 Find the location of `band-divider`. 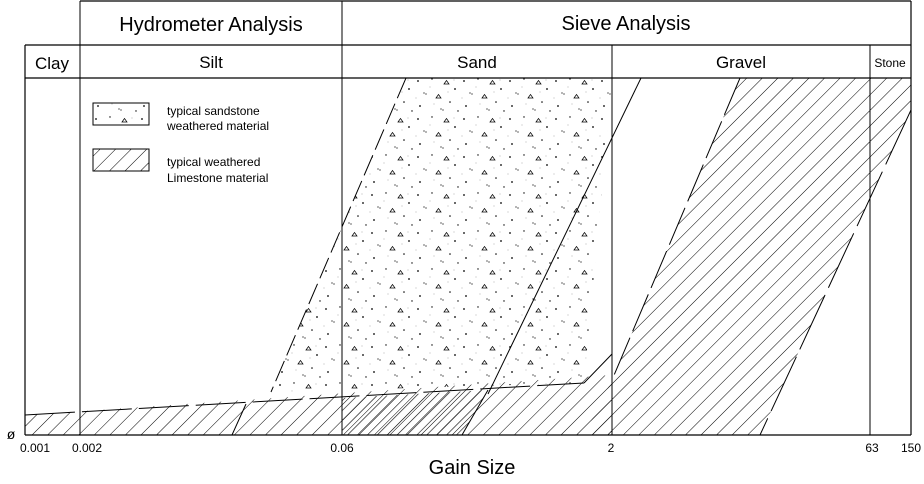

band-divider is located at coordinates (239, 419).